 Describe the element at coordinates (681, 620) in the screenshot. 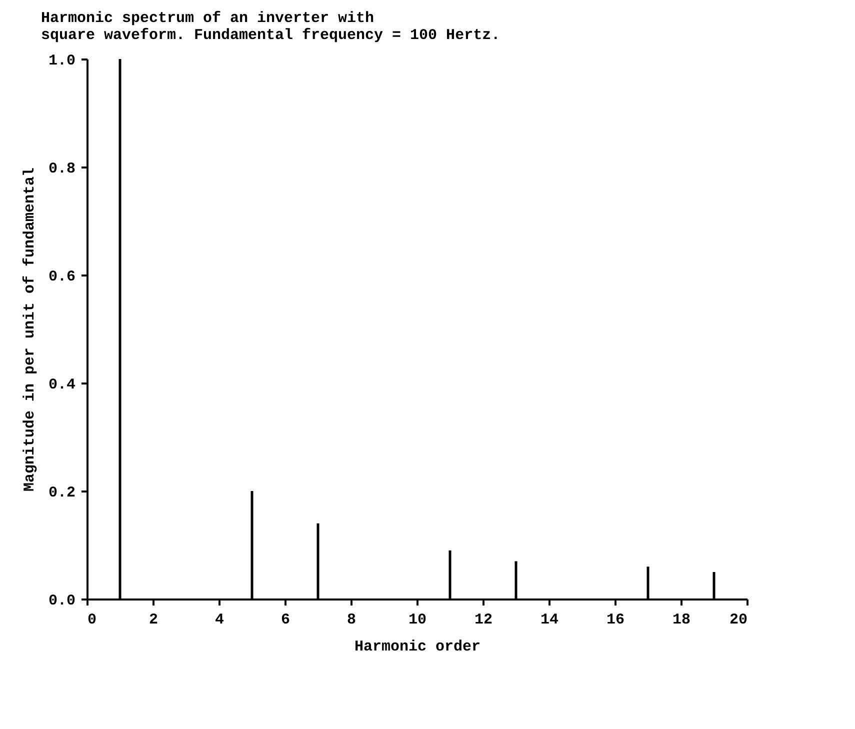

I see `x-tick-label: 18` at that location.